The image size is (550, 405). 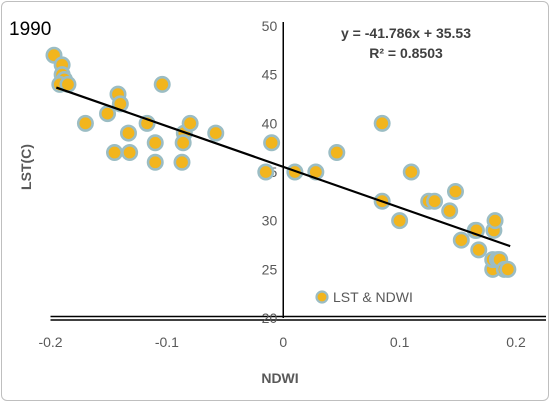 I want to click on y-tick-label-2: 30, so click(x=270, y=221).